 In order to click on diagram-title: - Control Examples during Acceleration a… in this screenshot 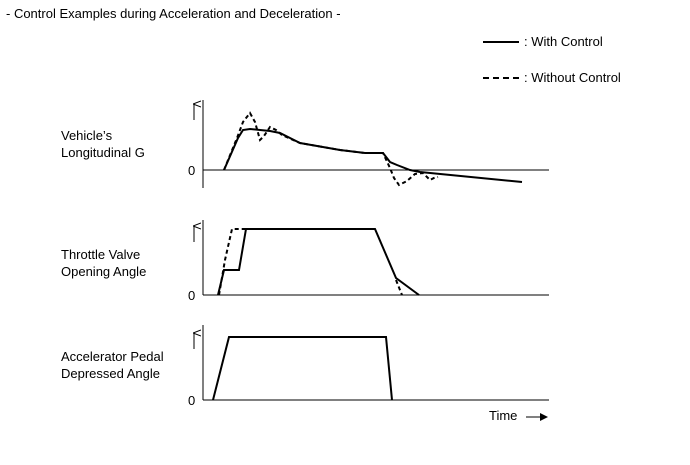, I will do `click(173, 13)`.